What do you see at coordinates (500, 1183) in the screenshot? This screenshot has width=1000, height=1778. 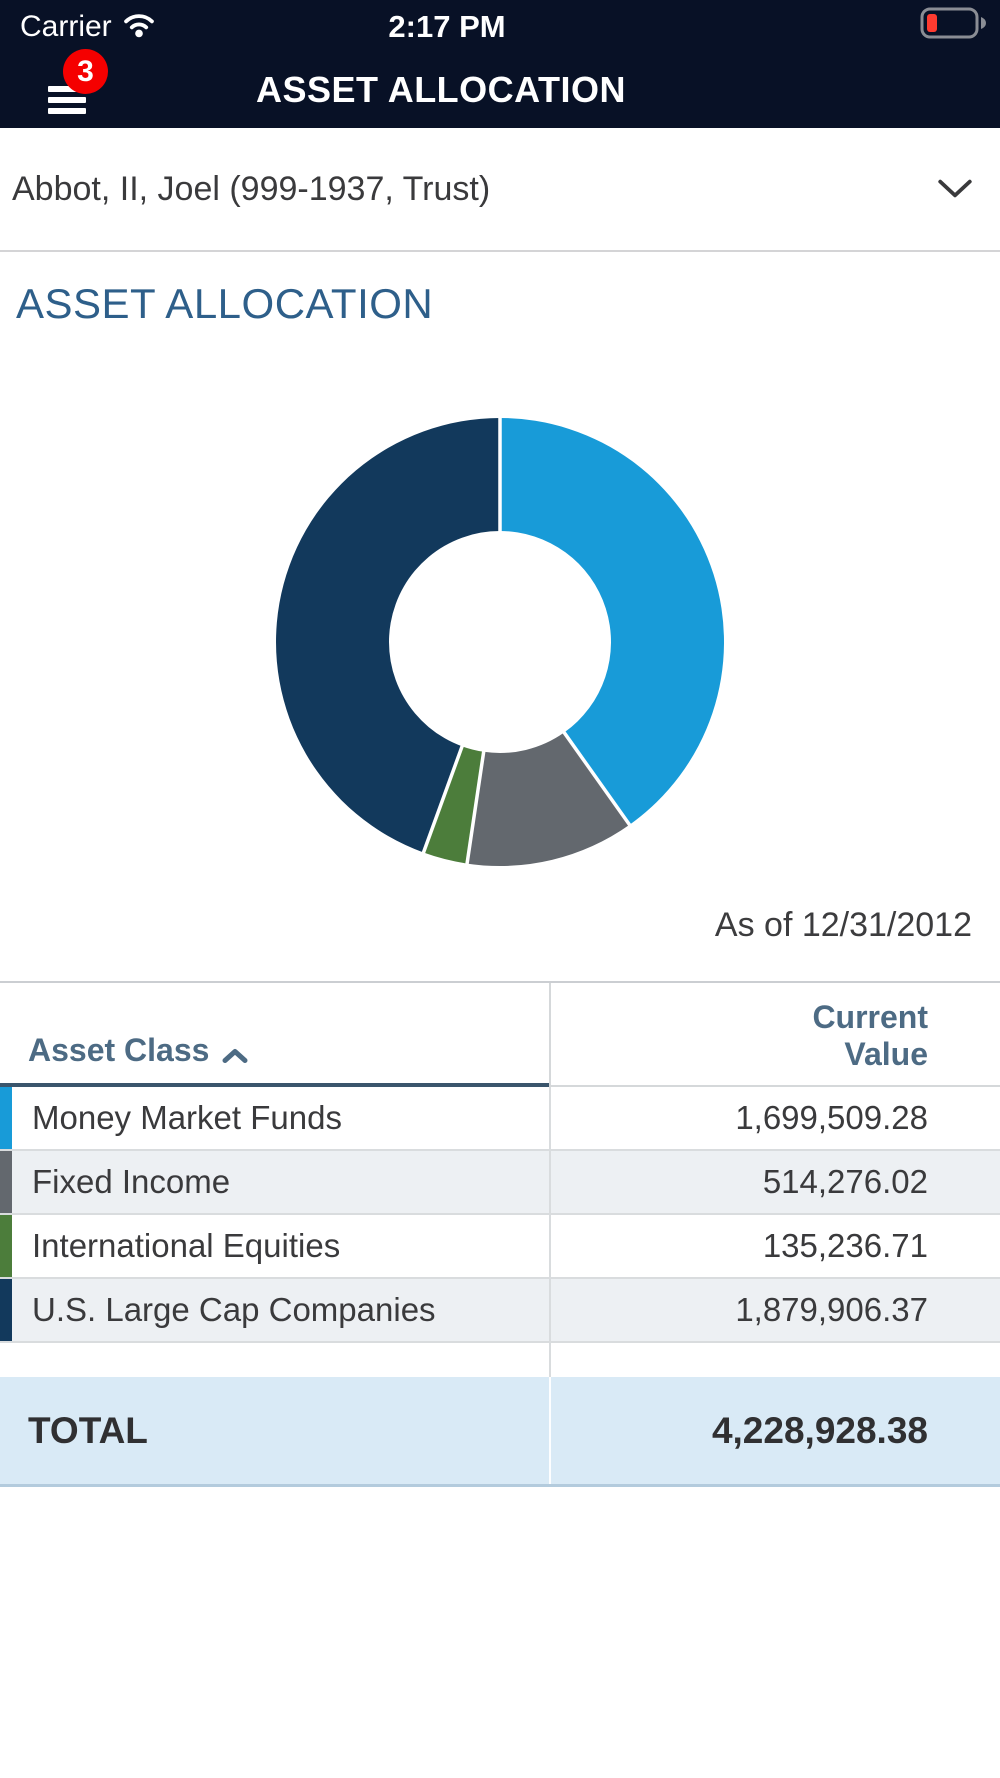 I see `table-row: Fixed Income 514,276.02` at bounding box center [500, 1183].